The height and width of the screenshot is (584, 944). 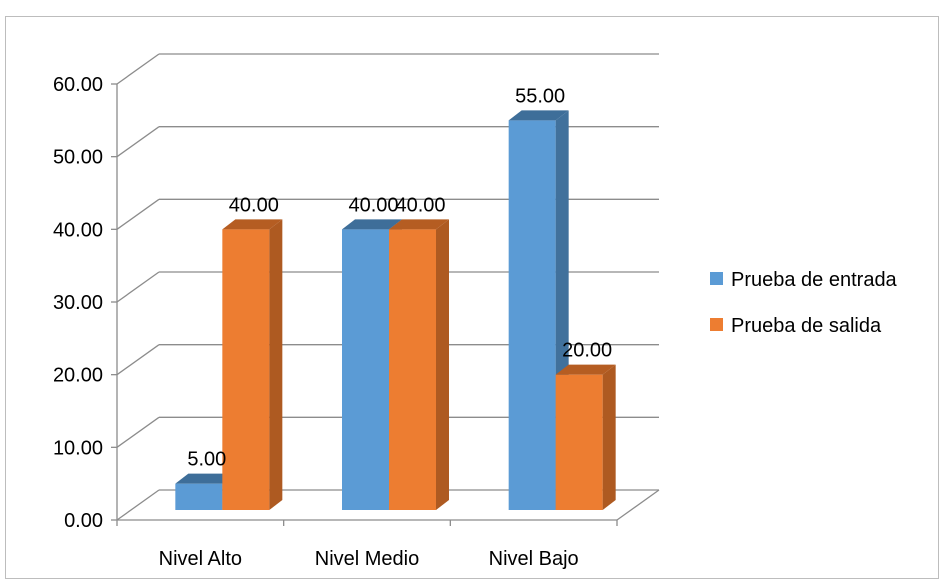 I want to click on legend-label: Prueba de salida, so click(x=806, y=326).